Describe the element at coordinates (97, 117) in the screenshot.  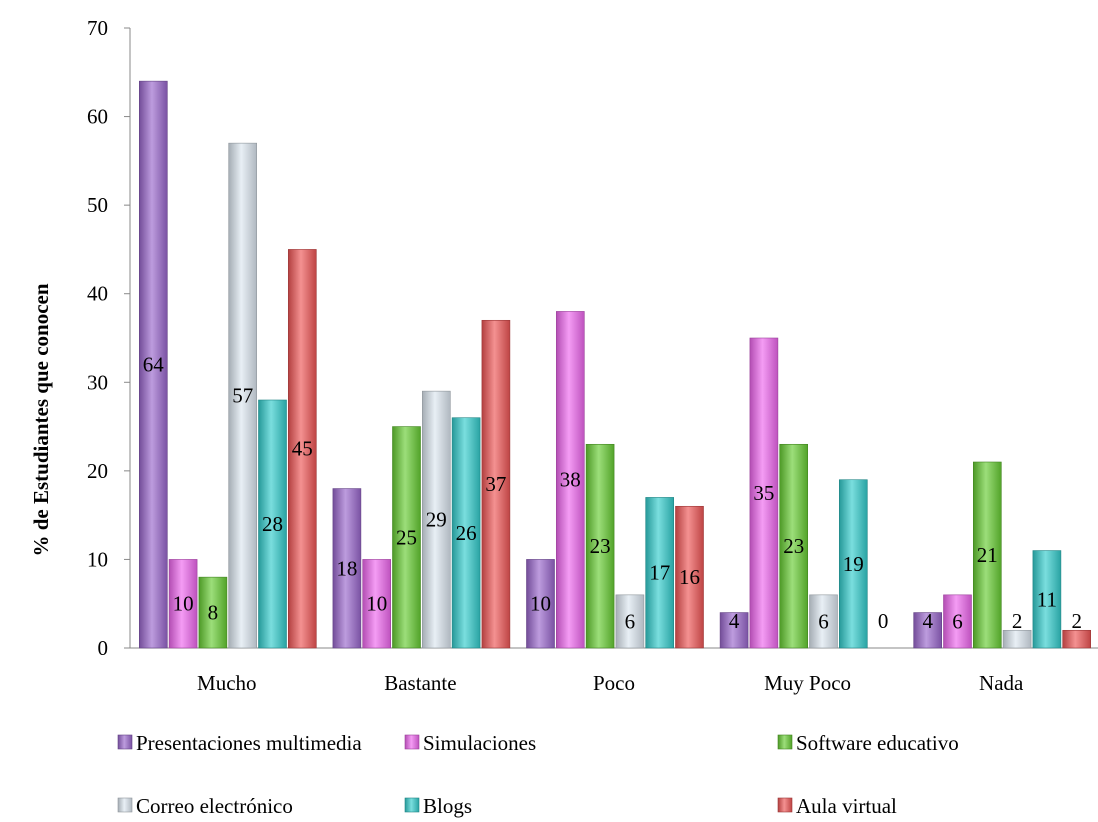
I see `y-tick-label: 60` at that location.